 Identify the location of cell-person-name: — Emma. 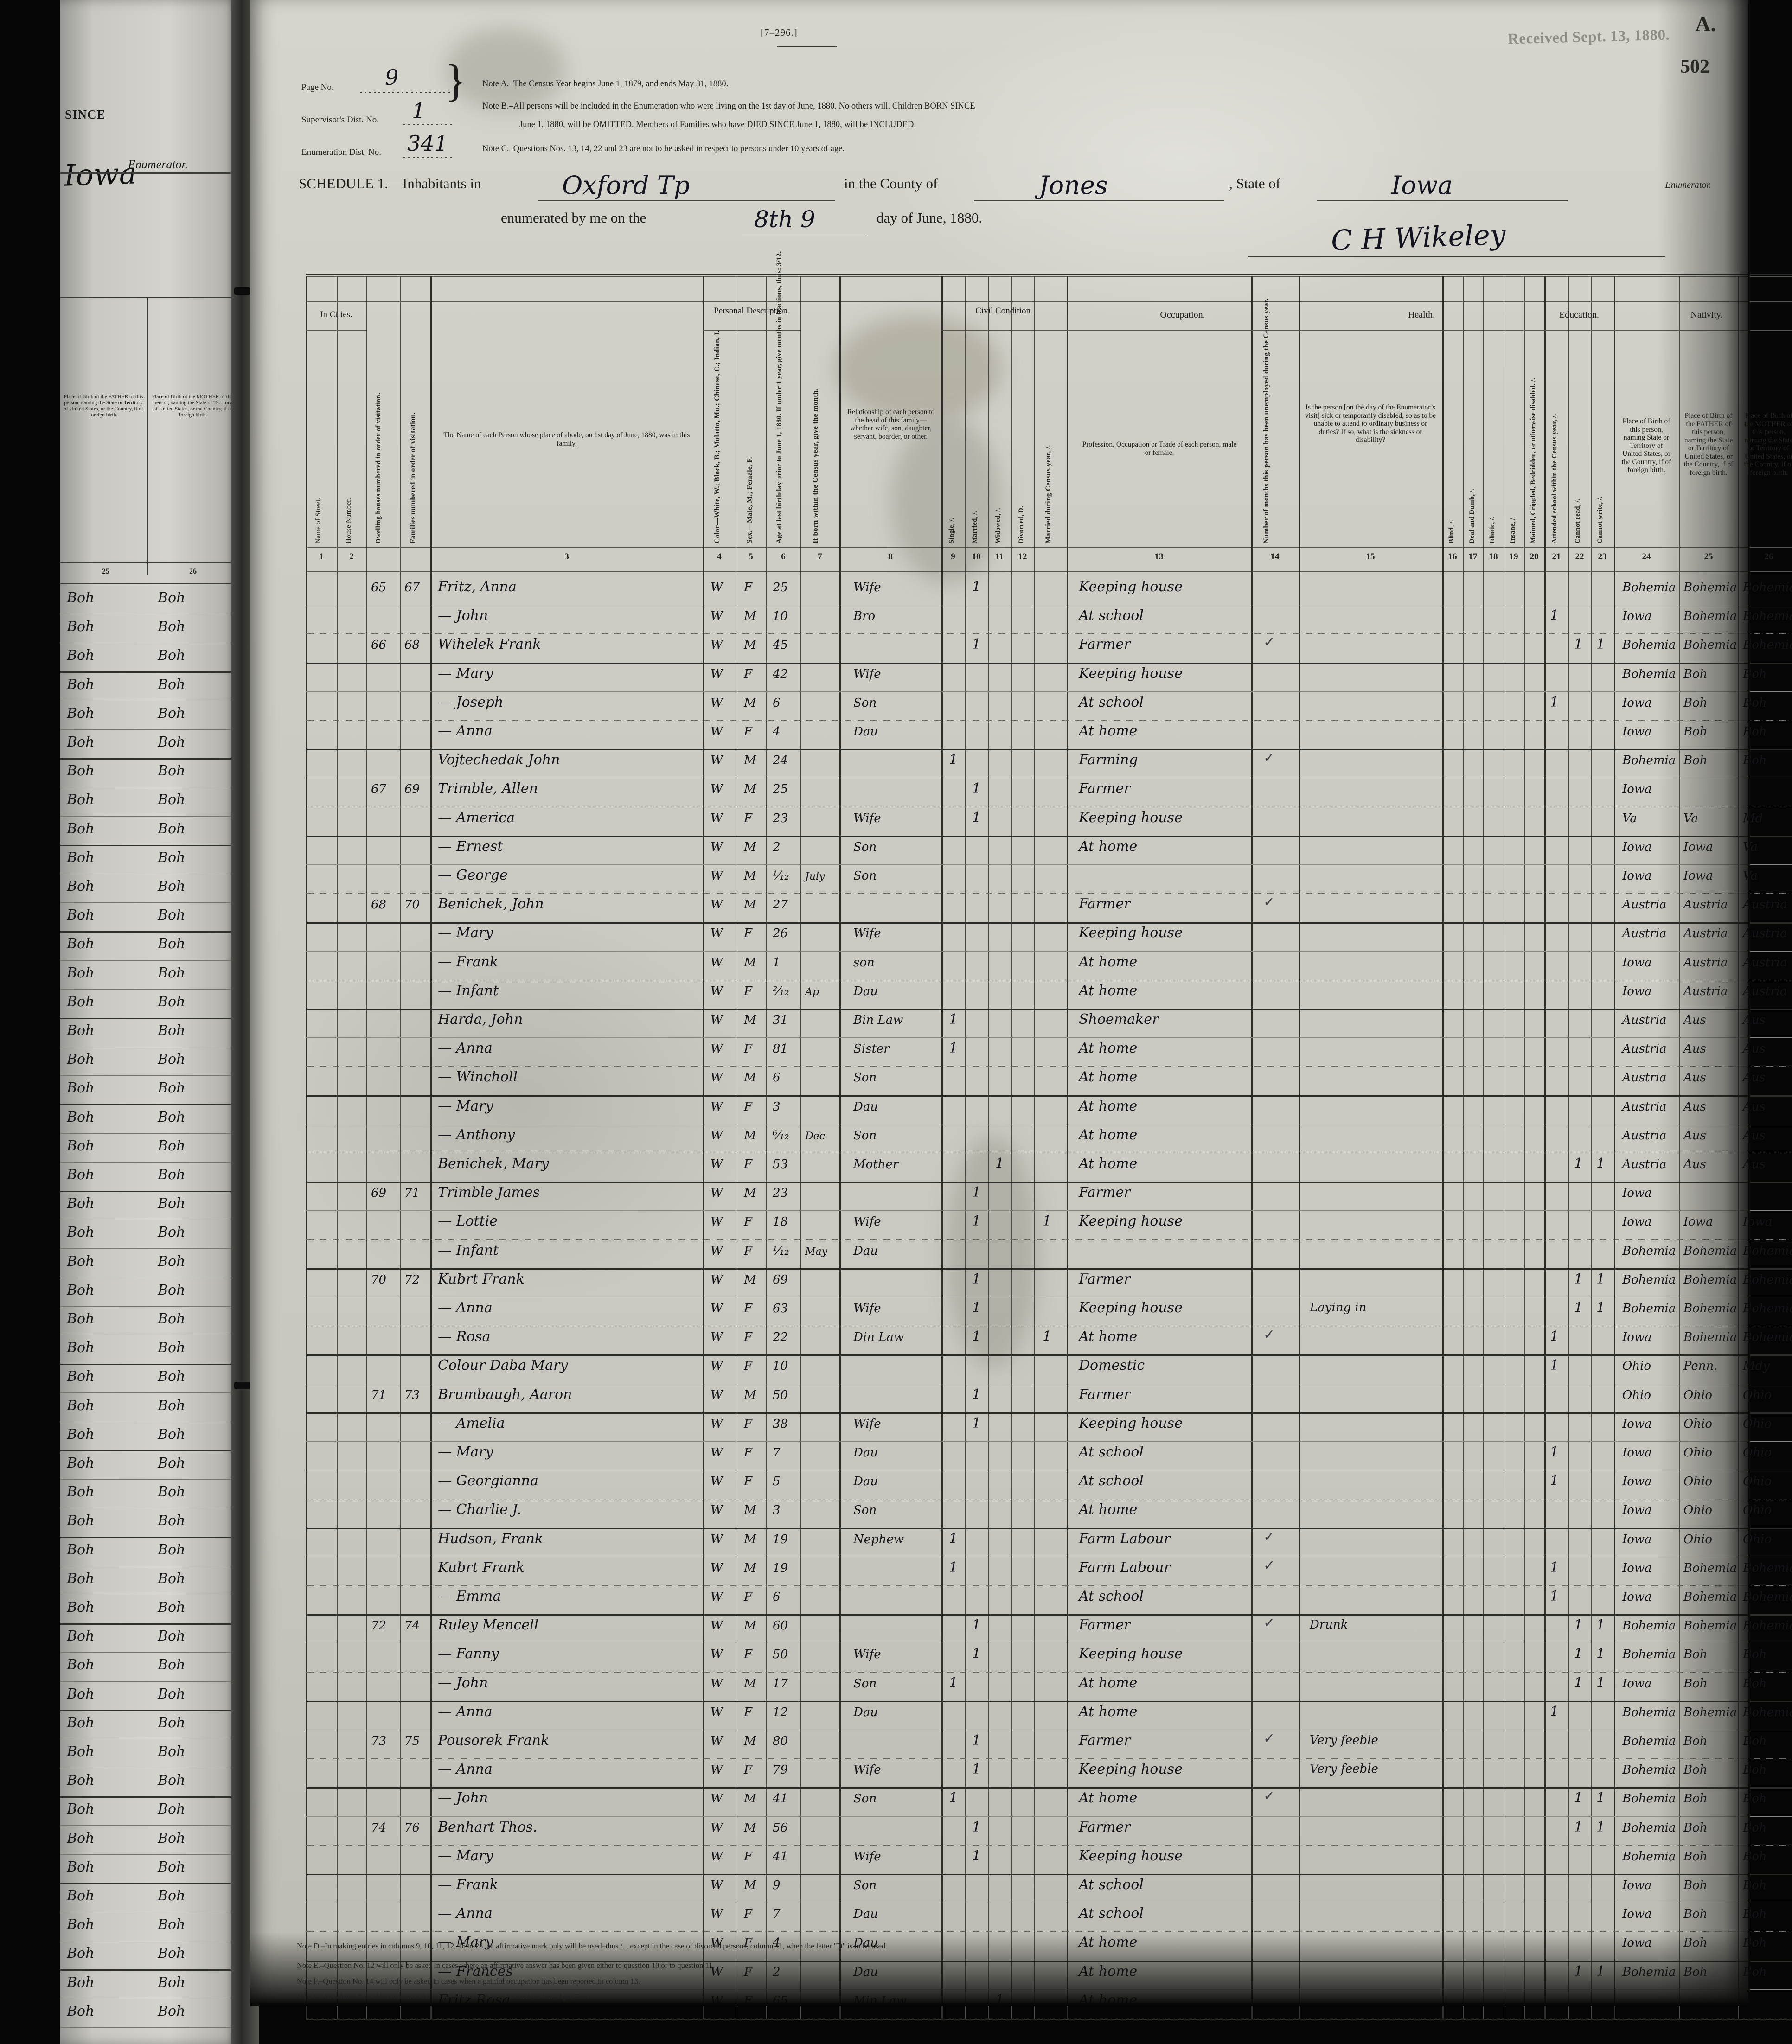
(469, 1596).